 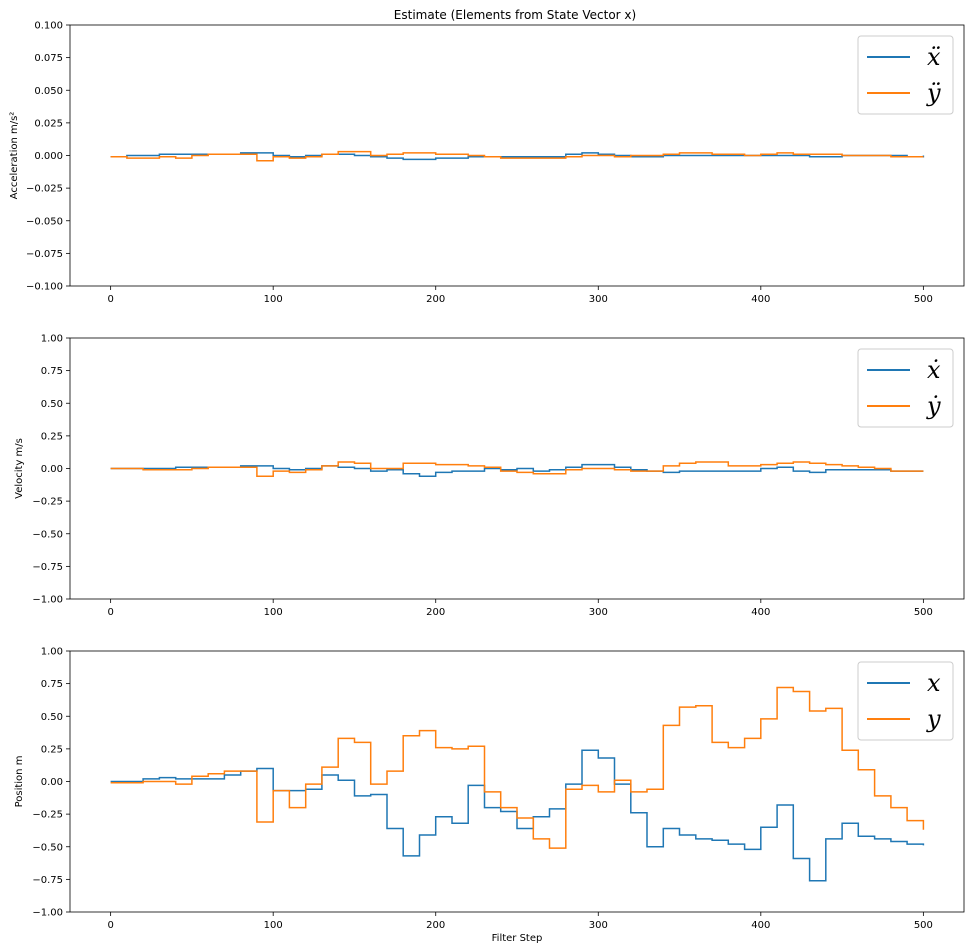 I want to click on y-axis-label: Acceleration m/s², so click(x=14, y=156).